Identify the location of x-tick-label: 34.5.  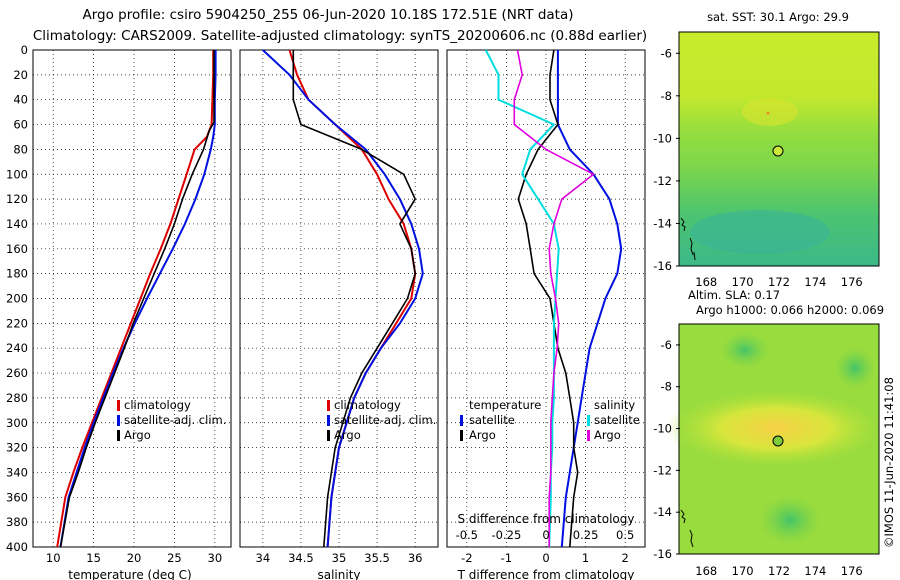
(301, 558).